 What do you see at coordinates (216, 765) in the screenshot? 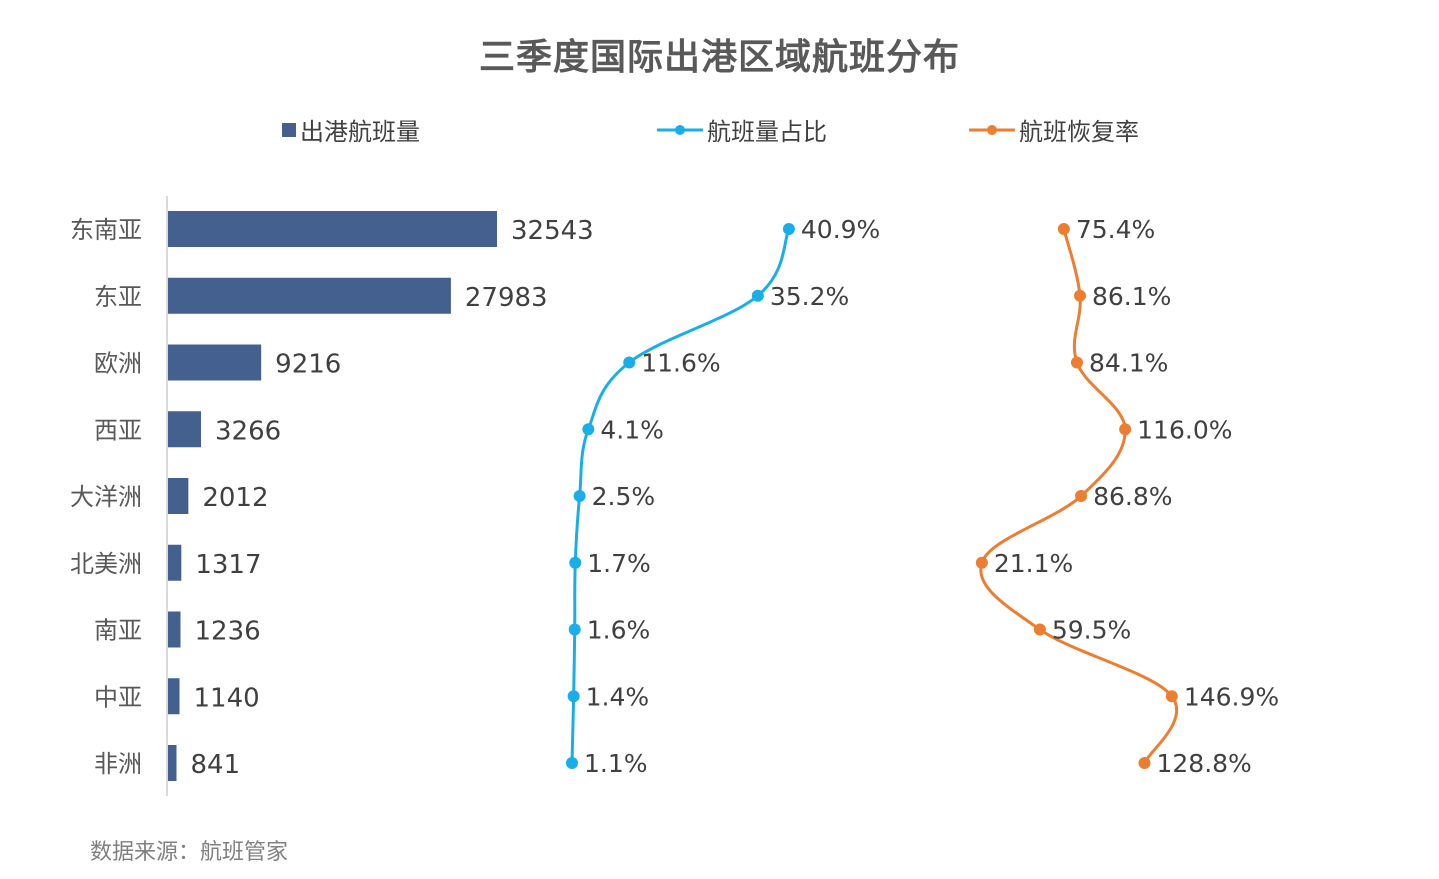
I see `bar-data-label: 841` at bounding box center [216, 765].